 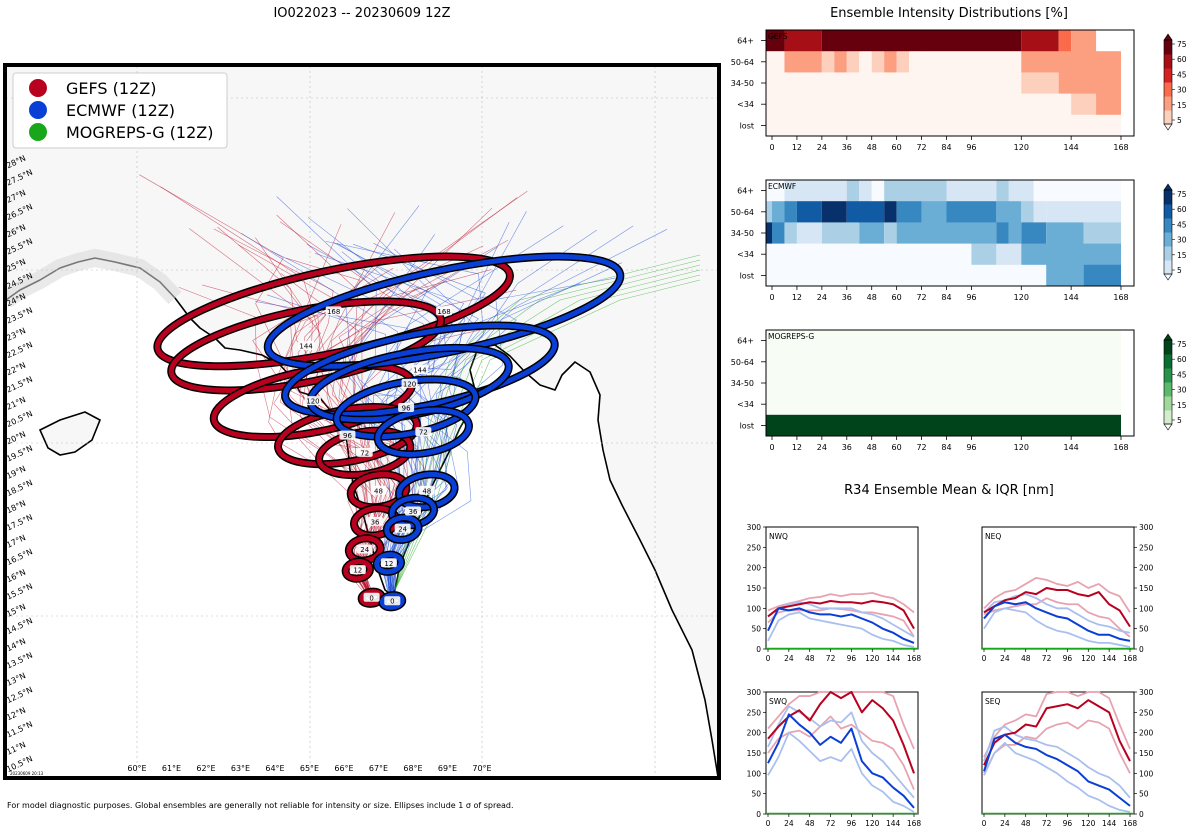 I want to click on heatmap-x-tick-label: 120, so click(x=1021, y=147).